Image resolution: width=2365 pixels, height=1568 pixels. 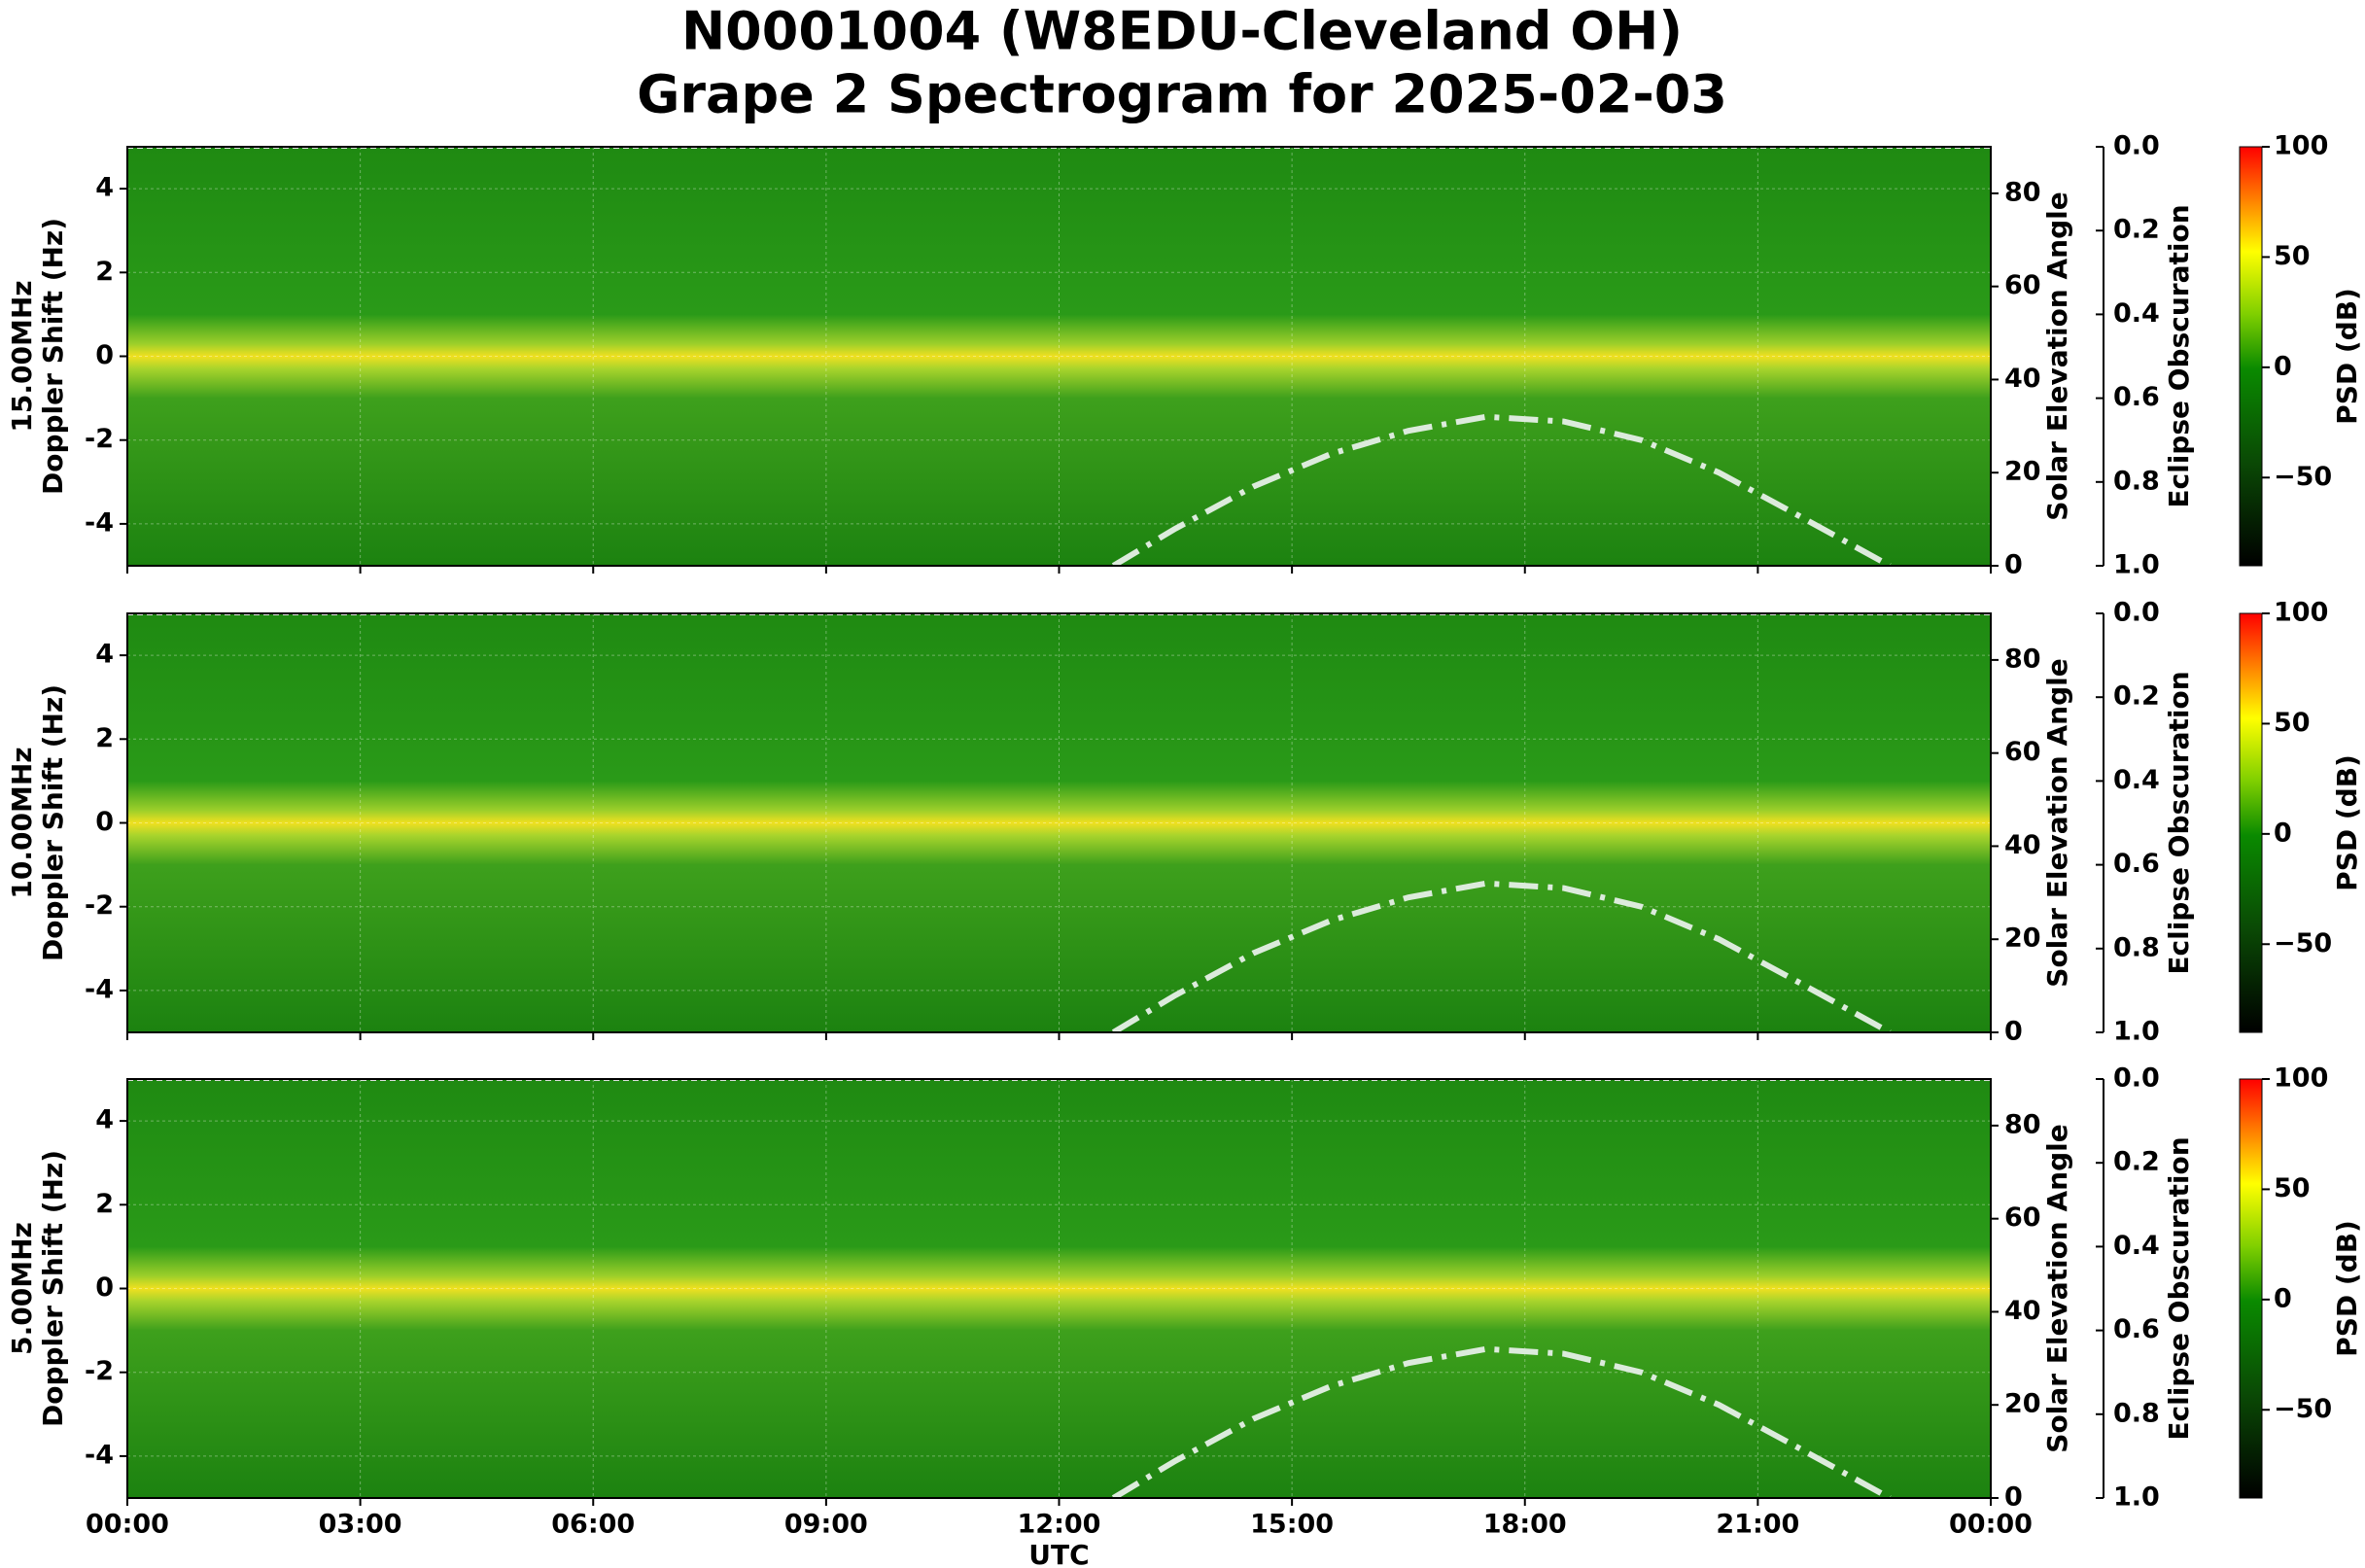 What do you see at coordinates (1757, 1525) in the screenshot?
I see `x-tick-label: 21:00` at bounding box center [1757, 1525].